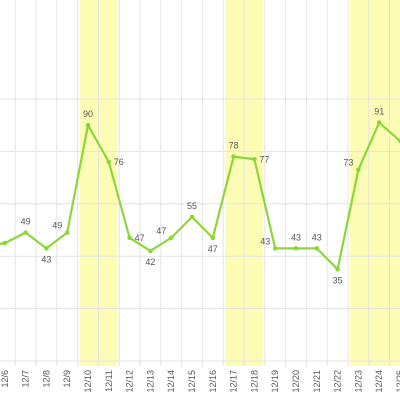 This screenshot has height=400, width=400. What do you see at coordinates (109, 381) in the screenshot?
I see `x-tick-label: 12/11` at bounding box center [109, 381].